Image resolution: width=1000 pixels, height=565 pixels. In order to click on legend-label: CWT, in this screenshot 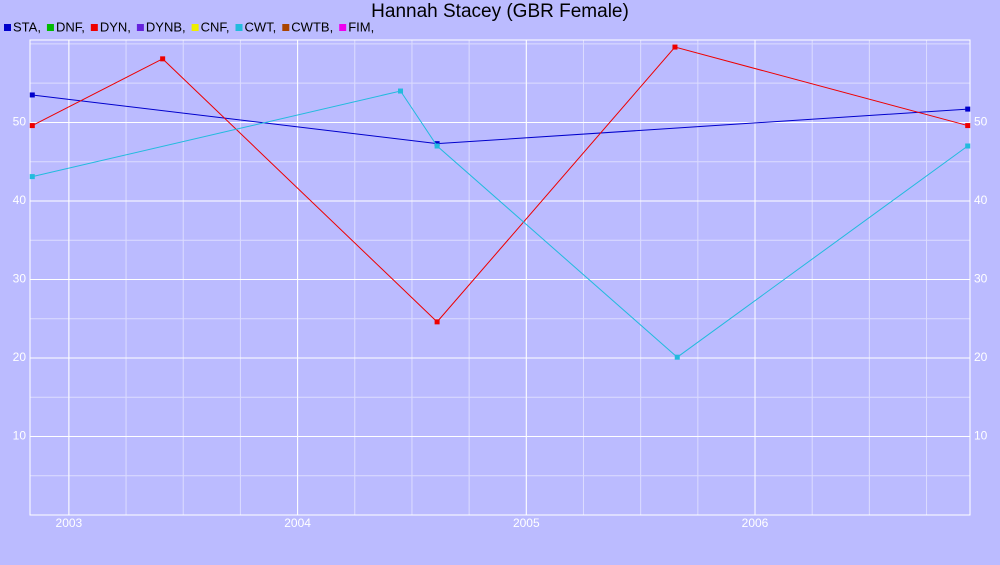, I will do `click(261, 26)`.